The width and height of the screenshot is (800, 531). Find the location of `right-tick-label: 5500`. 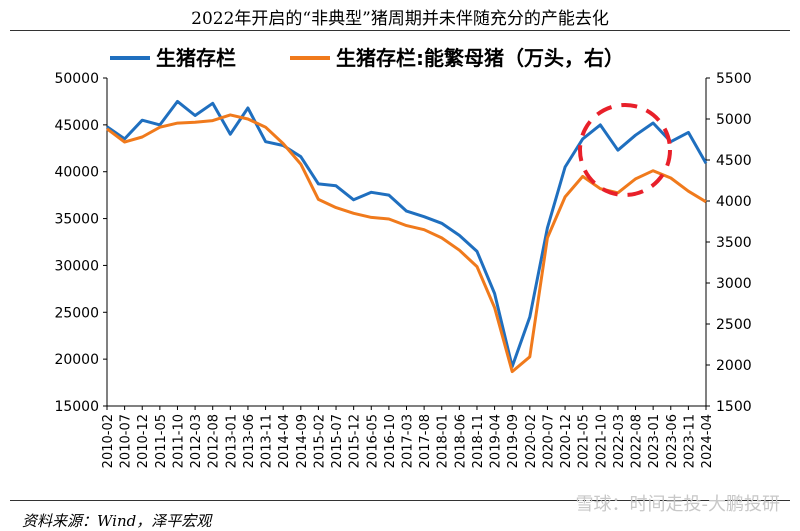

right-tick-label: 5500 is located at coordinates (734, 79).